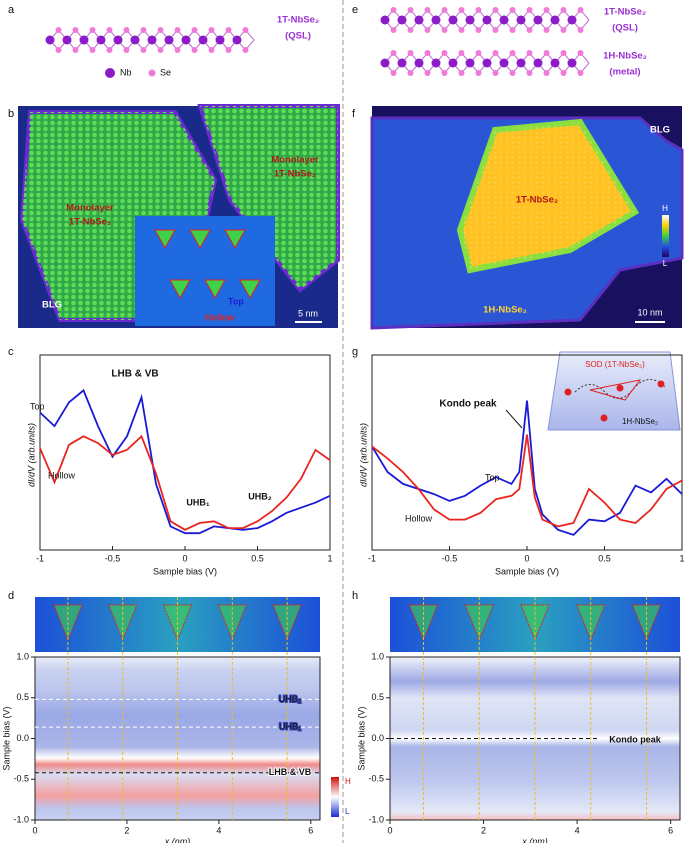  What do you see at coordinates (419, 518) in the screenshot?
I see `legend-label: Hollow` at bounding box center [419, 518].